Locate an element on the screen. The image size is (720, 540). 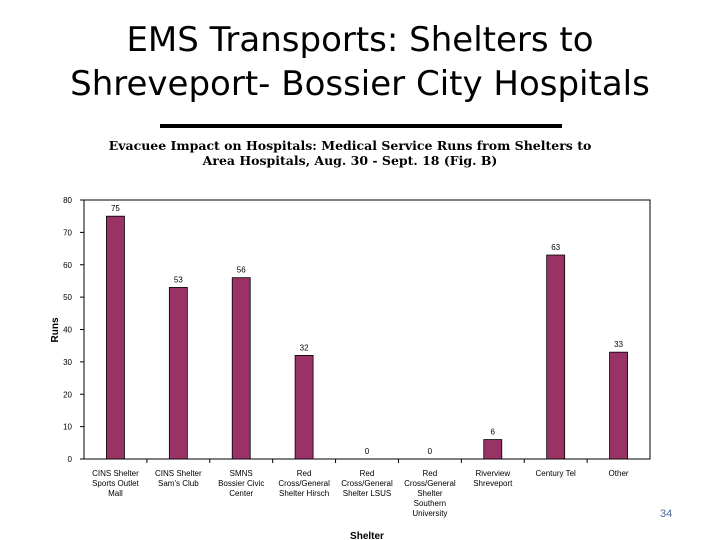
x-tick-label: SMNS Bossier Civic Center is located at coordinates (241, 483).